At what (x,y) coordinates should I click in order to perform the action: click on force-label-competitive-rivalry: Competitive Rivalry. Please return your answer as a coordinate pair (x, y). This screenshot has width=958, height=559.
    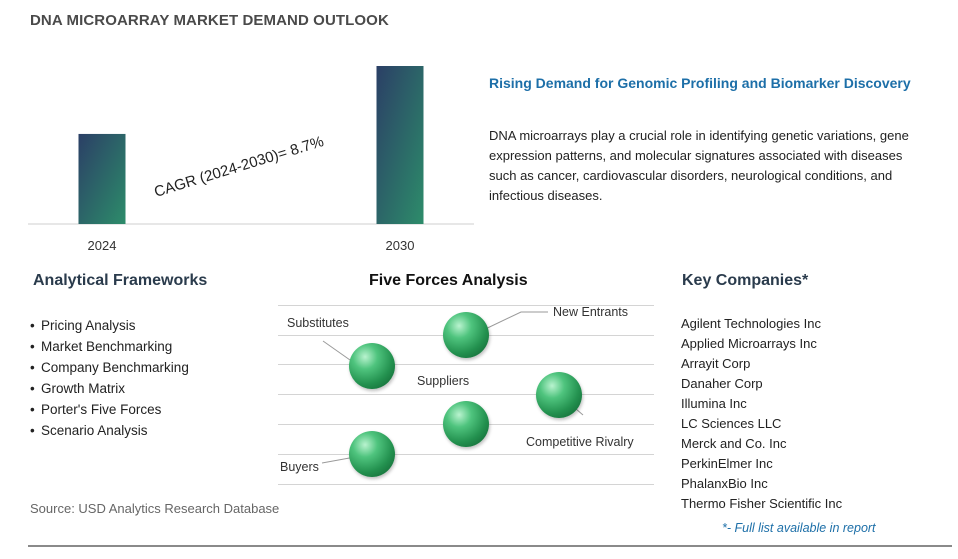
    Looking at the image, I should click on (580, 442).